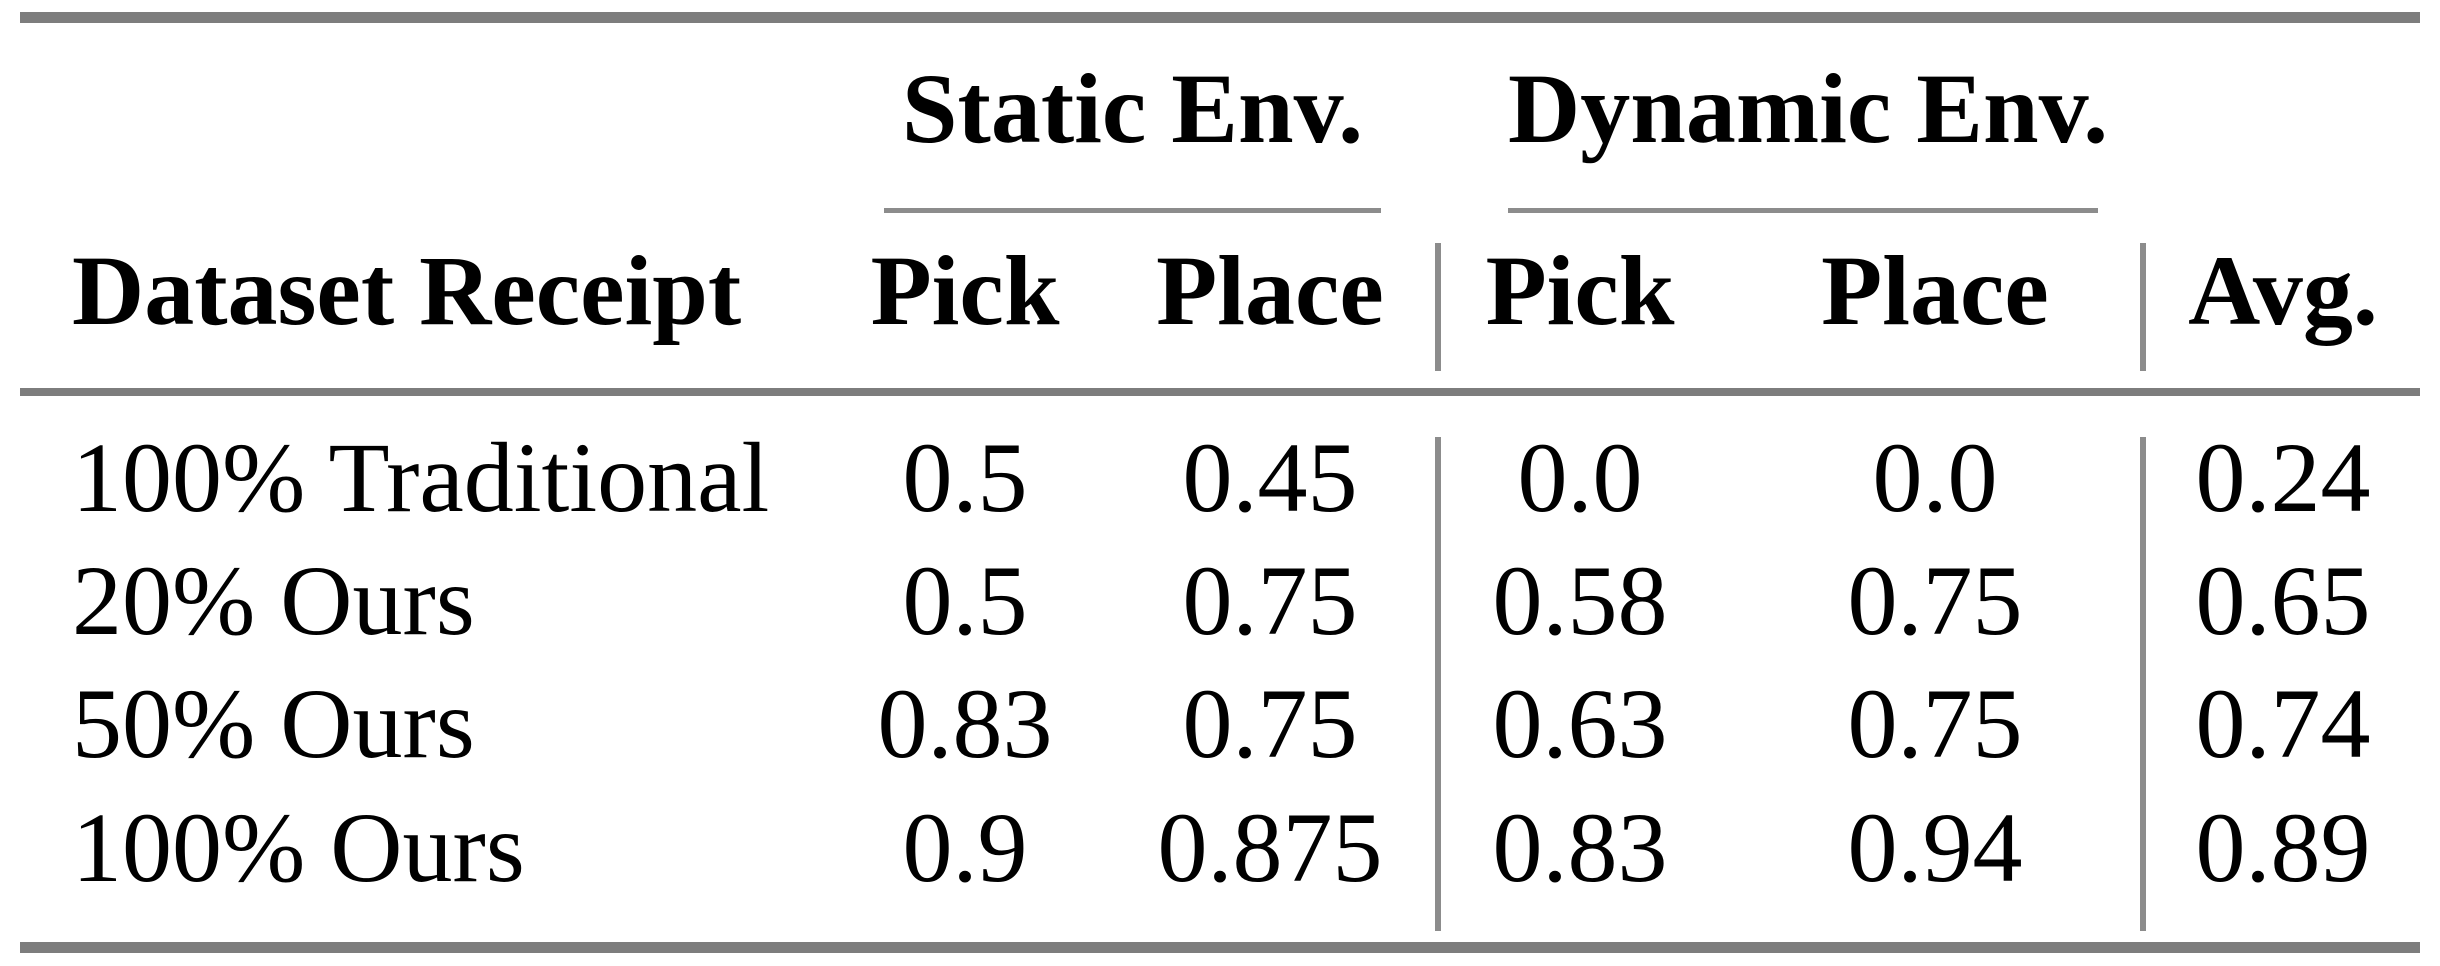 This screenshot has width=2440, height=966. Describe the element at coordinates (1580, 600) in the screenshot. I see `cell-dynamic-pick: 0.58` at that location.